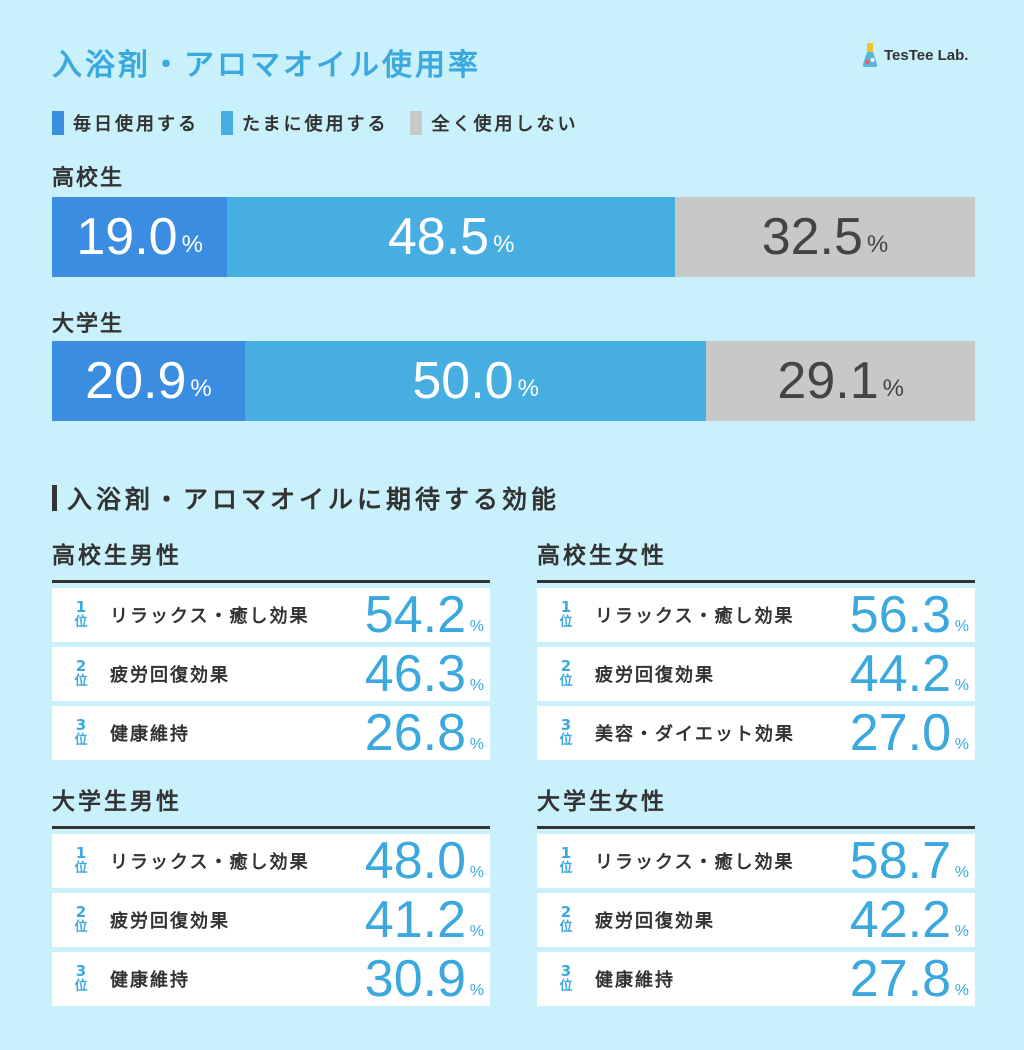  What do you see at coordinates (828, 381) in the screenshot?
I see `bar-value-label: 29.1` at bounding box center [828, 381].